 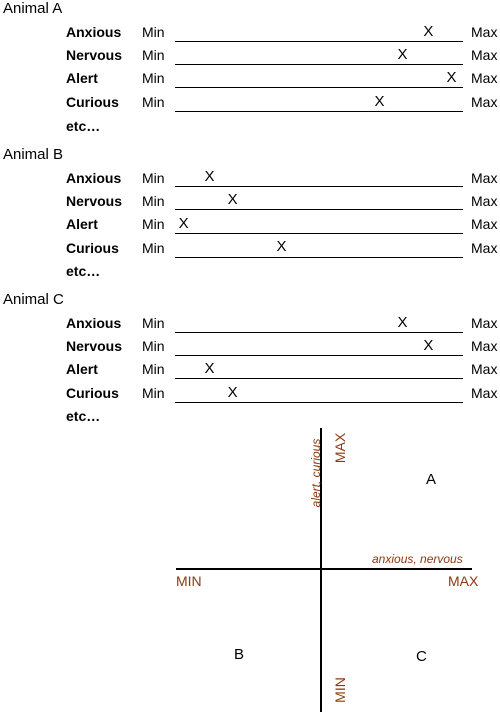 I want to click on animal-a-title: Animal A, so click(x=33, y=8).